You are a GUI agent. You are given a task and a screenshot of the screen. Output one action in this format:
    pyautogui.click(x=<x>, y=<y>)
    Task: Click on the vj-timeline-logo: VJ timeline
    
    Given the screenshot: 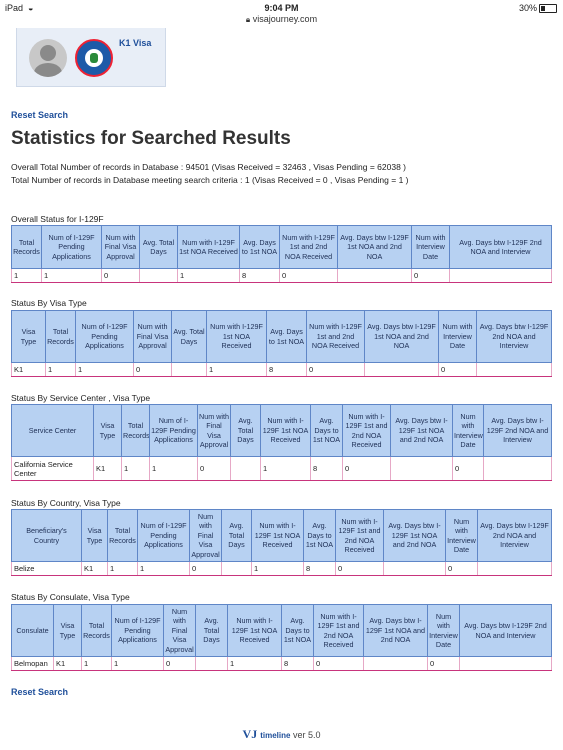 What is the action you would take?
    pyautogui.click(x=267, y=734)
    